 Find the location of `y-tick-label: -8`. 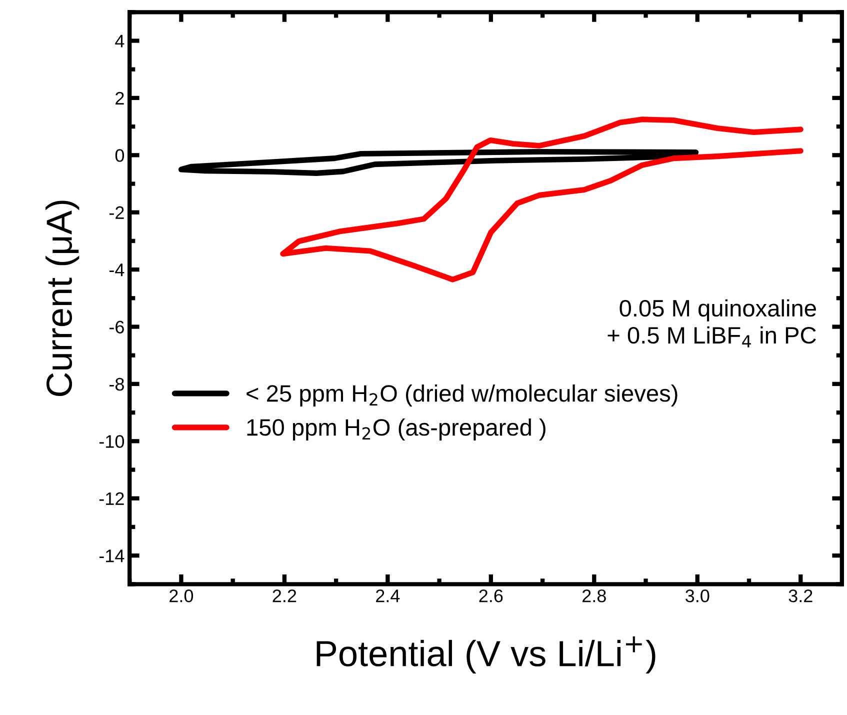

y-tick-label: -8 is located at coordinates (116, 384).